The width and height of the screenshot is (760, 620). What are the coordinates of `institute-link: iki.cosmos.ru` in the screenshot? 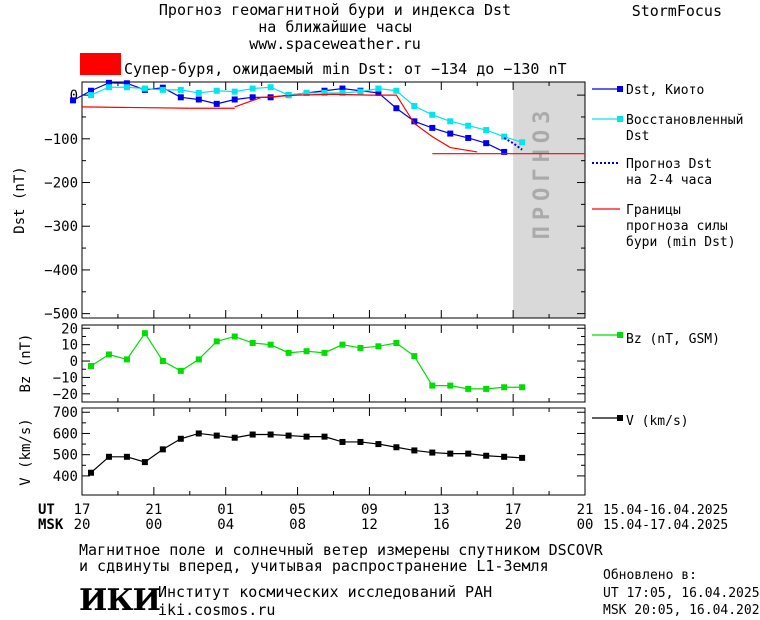 It's located at (217, 610).